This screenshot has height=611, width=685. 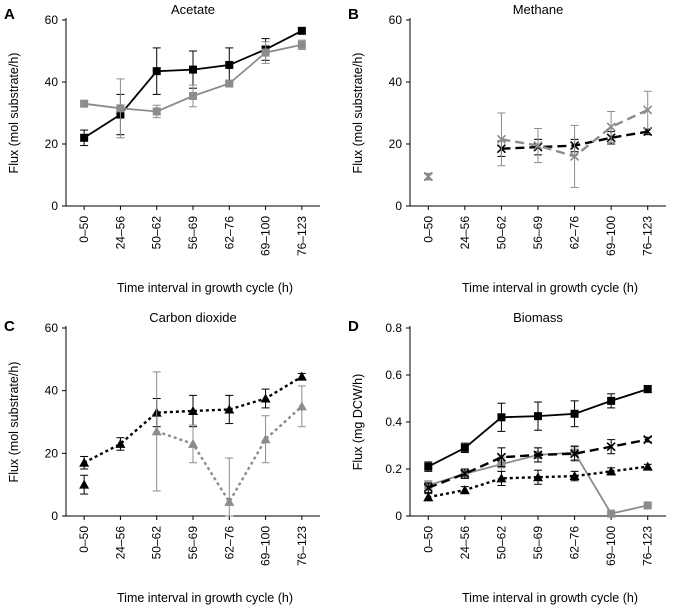 I want to click on y-tick-label: 0.2, so click(x=393, y=469).